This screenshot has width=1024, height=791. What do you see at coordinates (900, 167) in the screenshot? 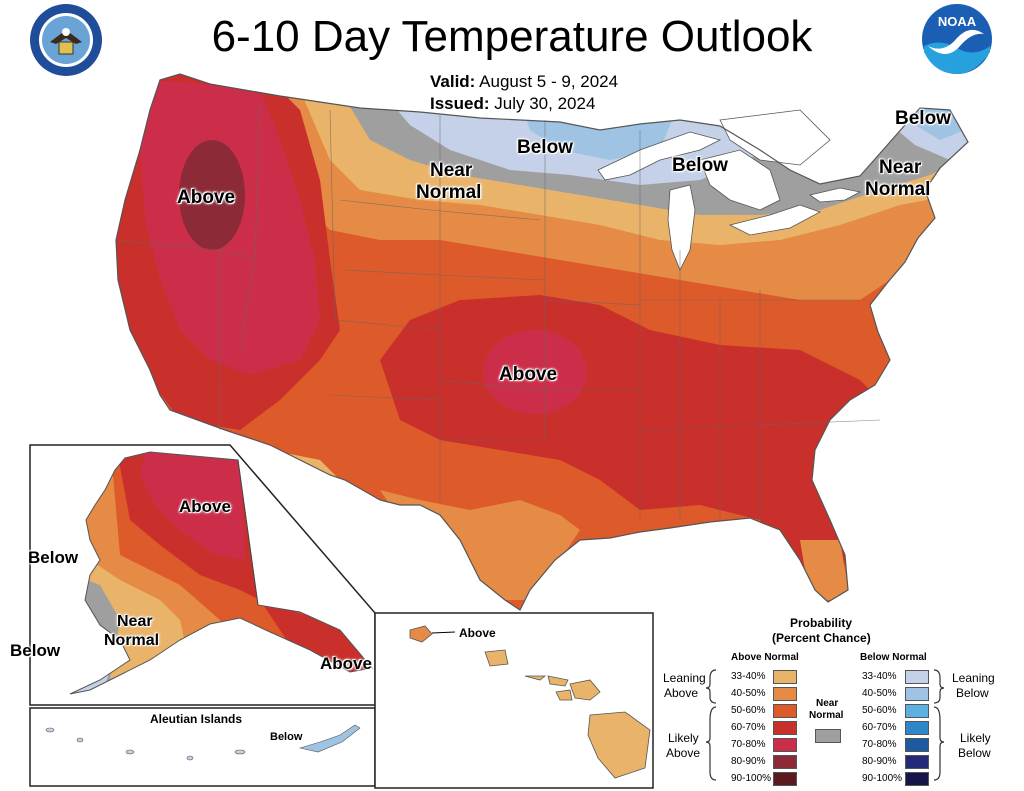
I see `map-label-ne-near: Near` at bounding box center [900, 167].